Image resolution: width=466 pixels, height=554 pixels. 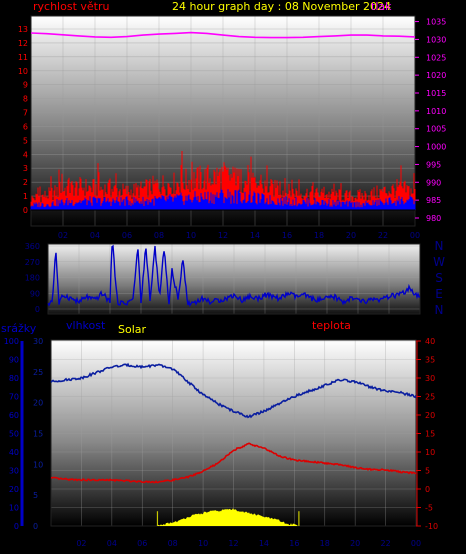 What do you see at coordinates (381, 6) in the screenshot?
I see `pressure-label: tlak` at bounding box center [381, 6].